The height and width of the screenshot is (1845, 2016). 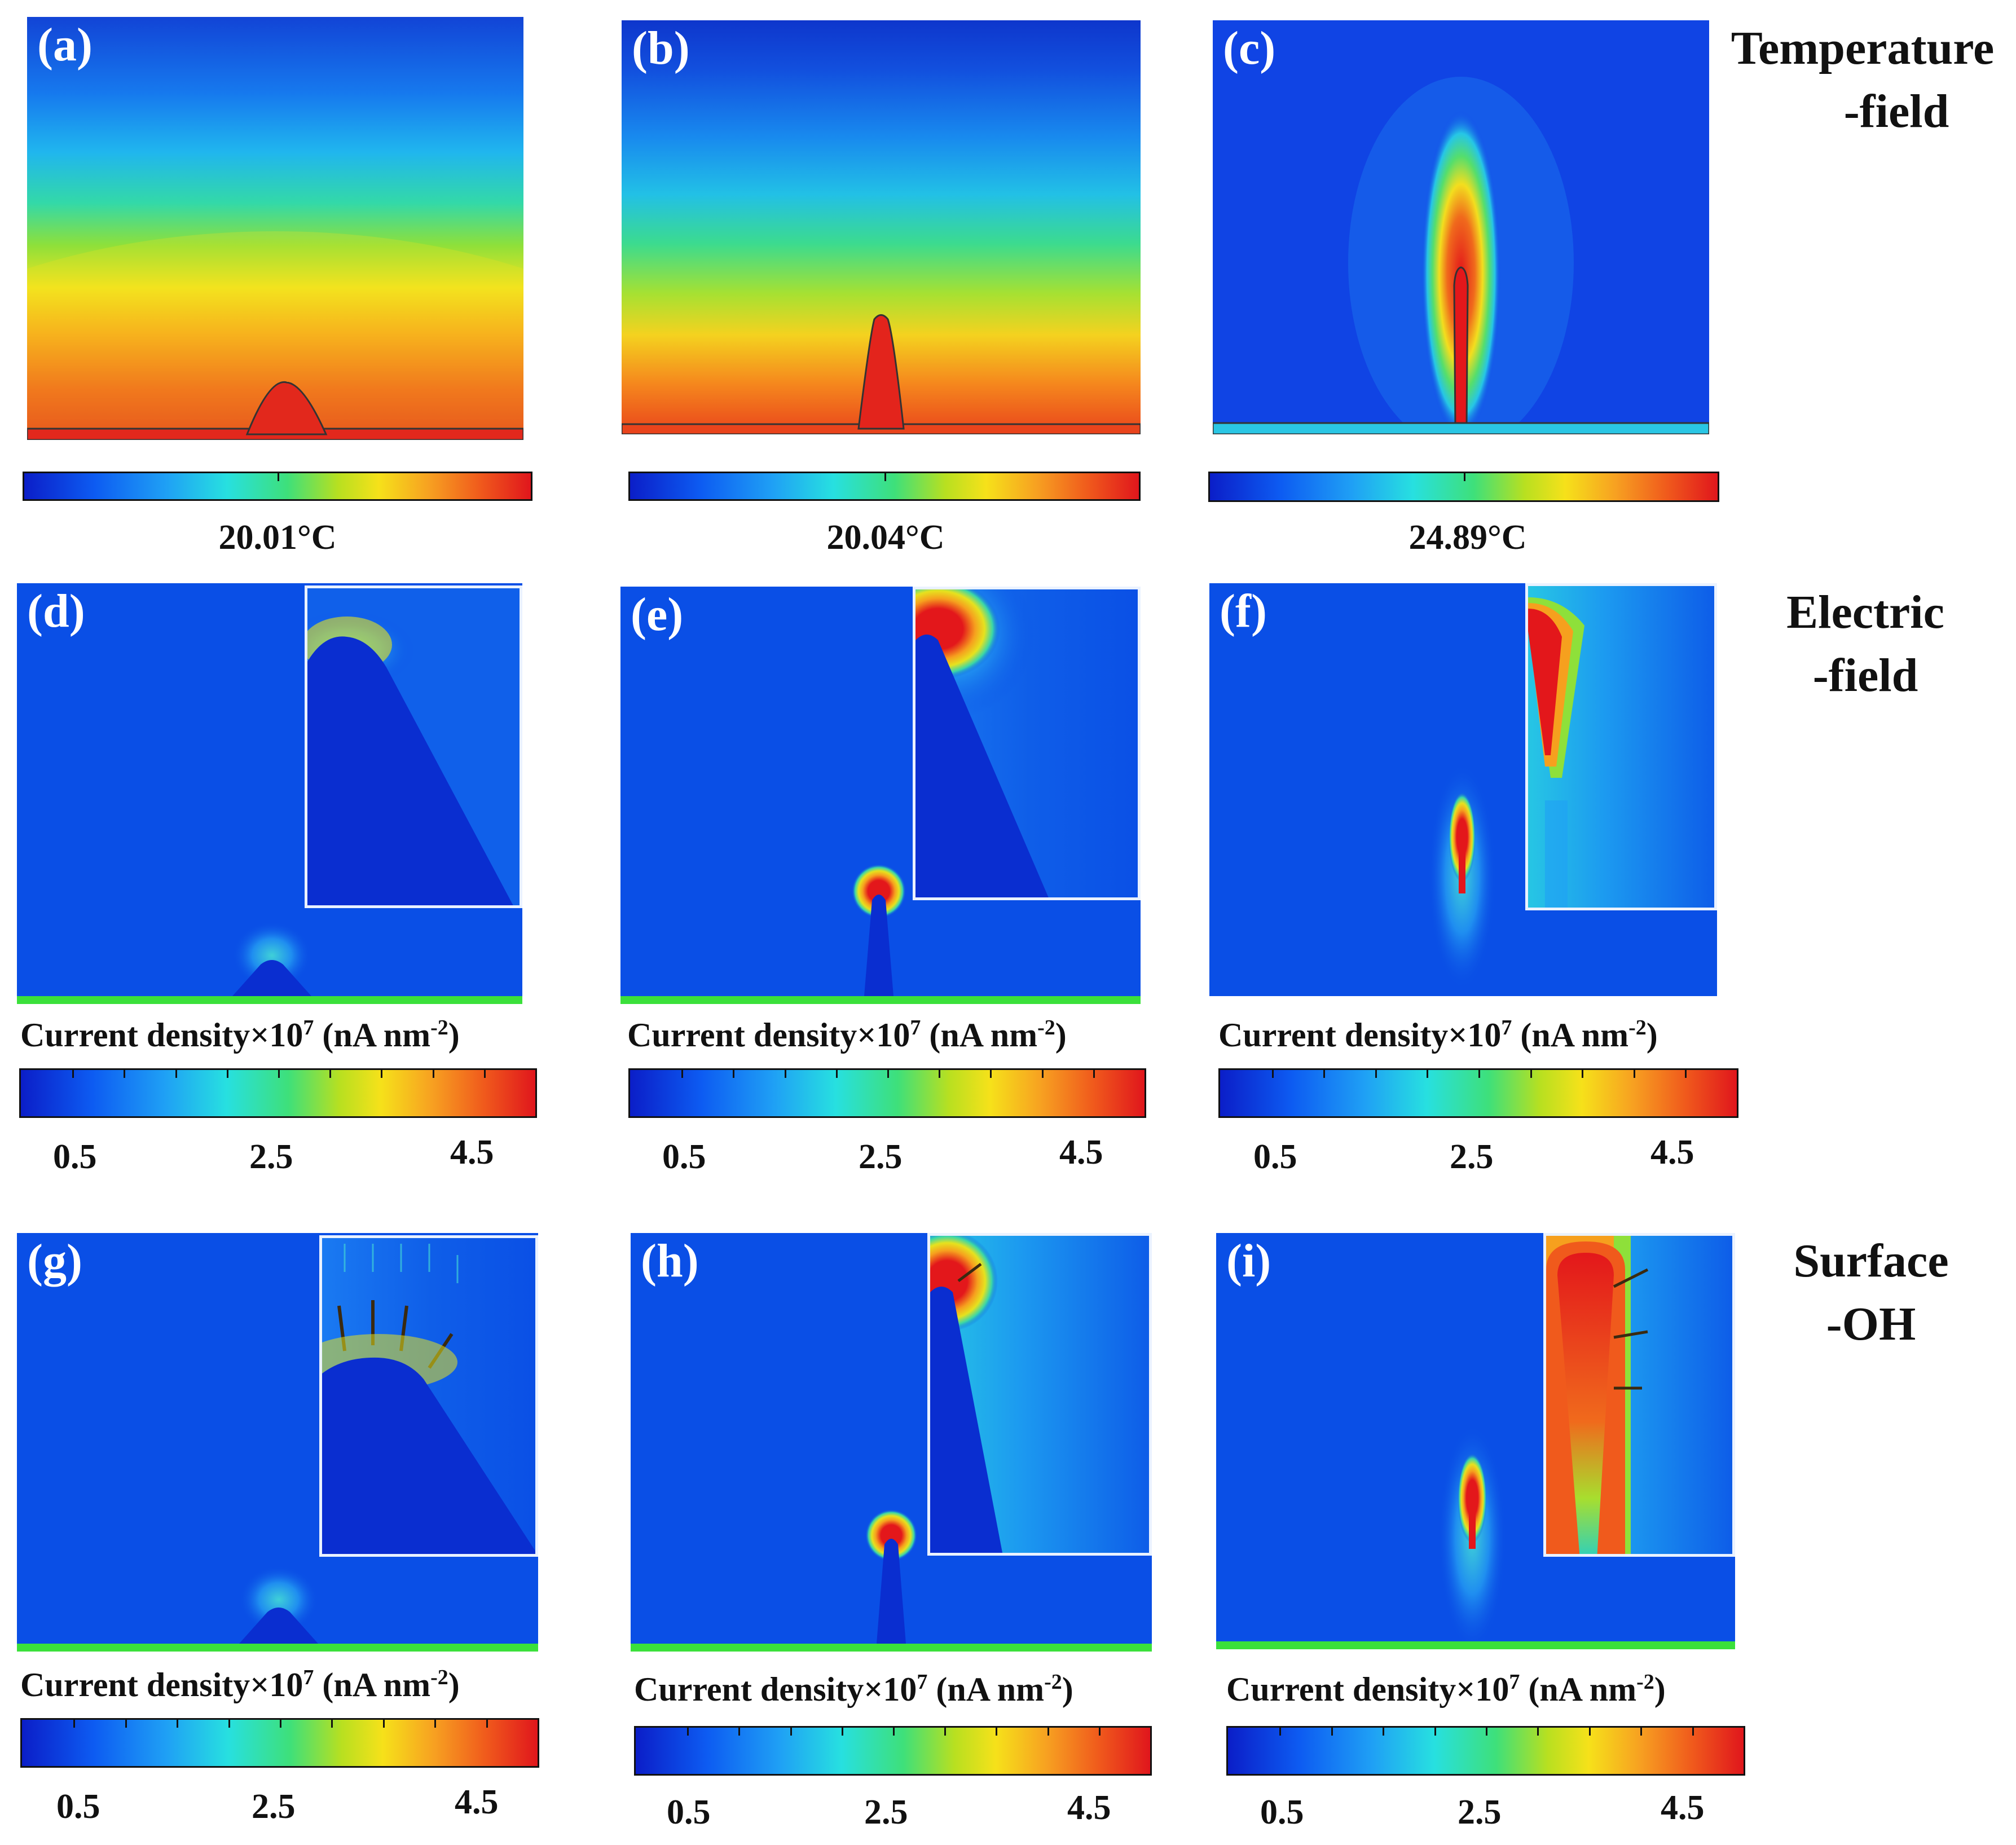 What do you see at coordinates (661, 48) in the screenshot?
I see `panel-label: (b)` at bounding box center [661, 48].